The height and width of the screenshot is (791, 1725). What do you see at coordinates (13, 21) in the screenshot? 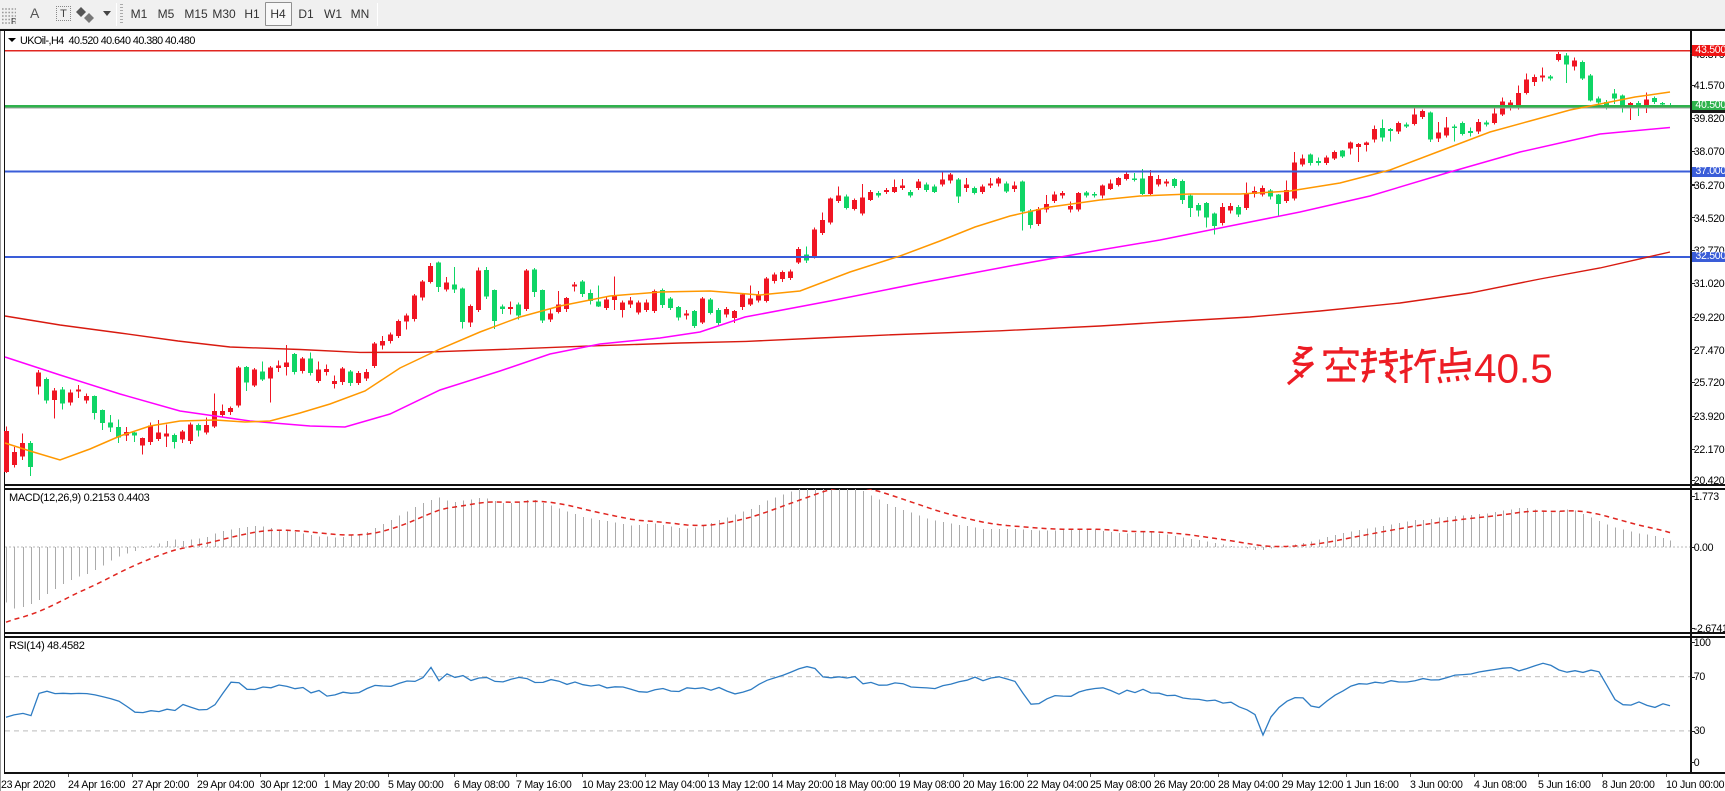
I see `svg-text: F` at bounding box center [13, 21].